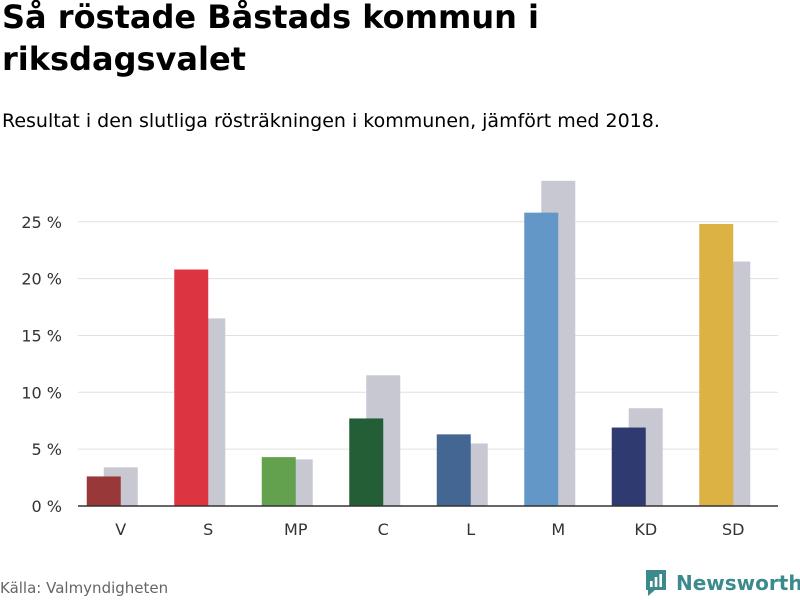 This screenshot has width=800, height=600. What do you see at coordinates (191, 387) in the screenshot?
I see `bar-2022-s` at bounding box center [191, 387].